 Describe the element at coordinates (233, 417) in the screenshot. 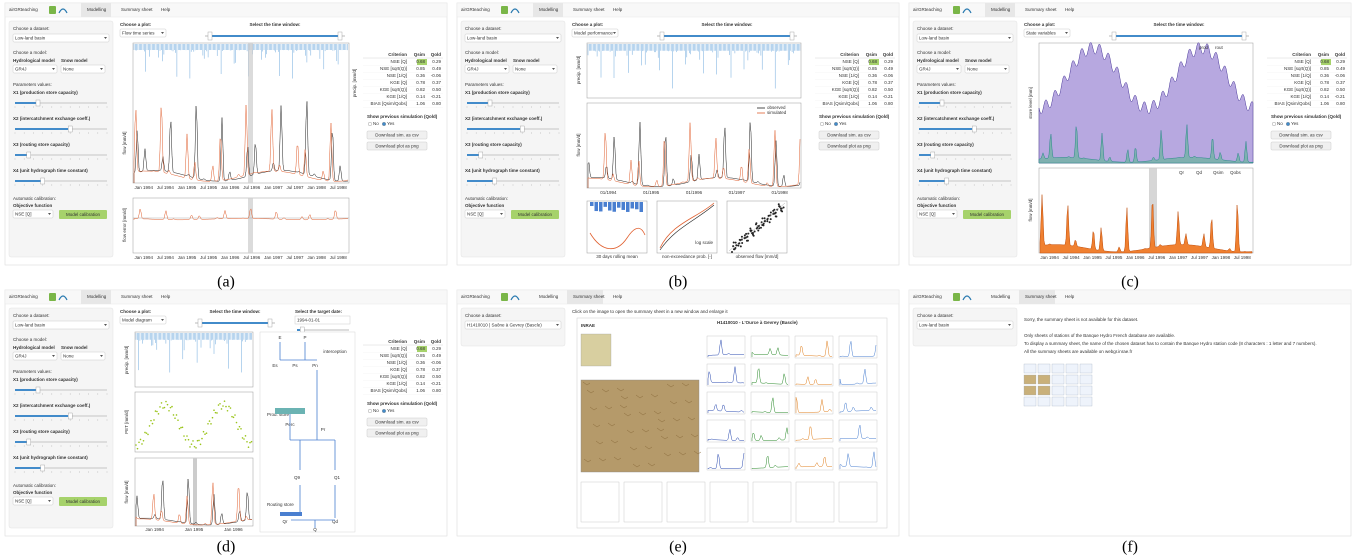

I see `pet-point` at that location.